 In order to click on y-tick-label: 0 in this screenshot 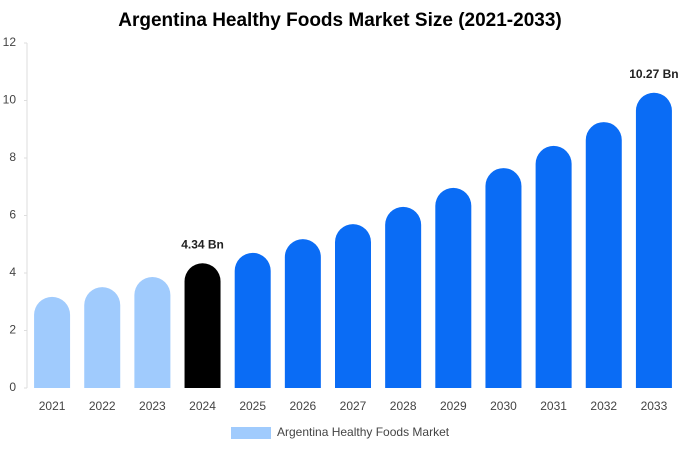, I will do `click(12, 387)`.